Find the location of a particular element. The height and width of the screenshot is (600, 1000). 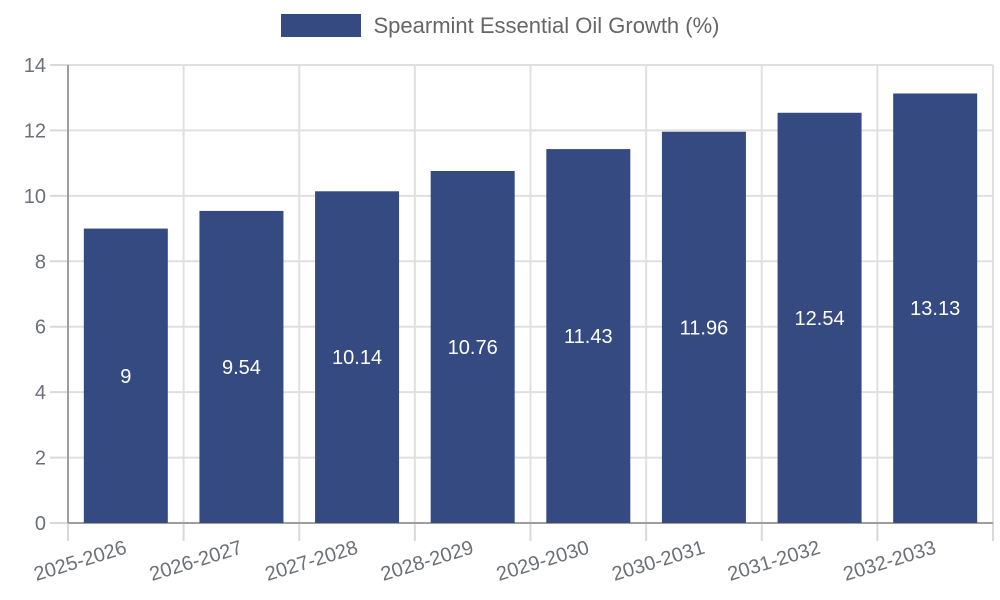

x-tick-label: 2027-2028 is located at coordinates (312, 561).